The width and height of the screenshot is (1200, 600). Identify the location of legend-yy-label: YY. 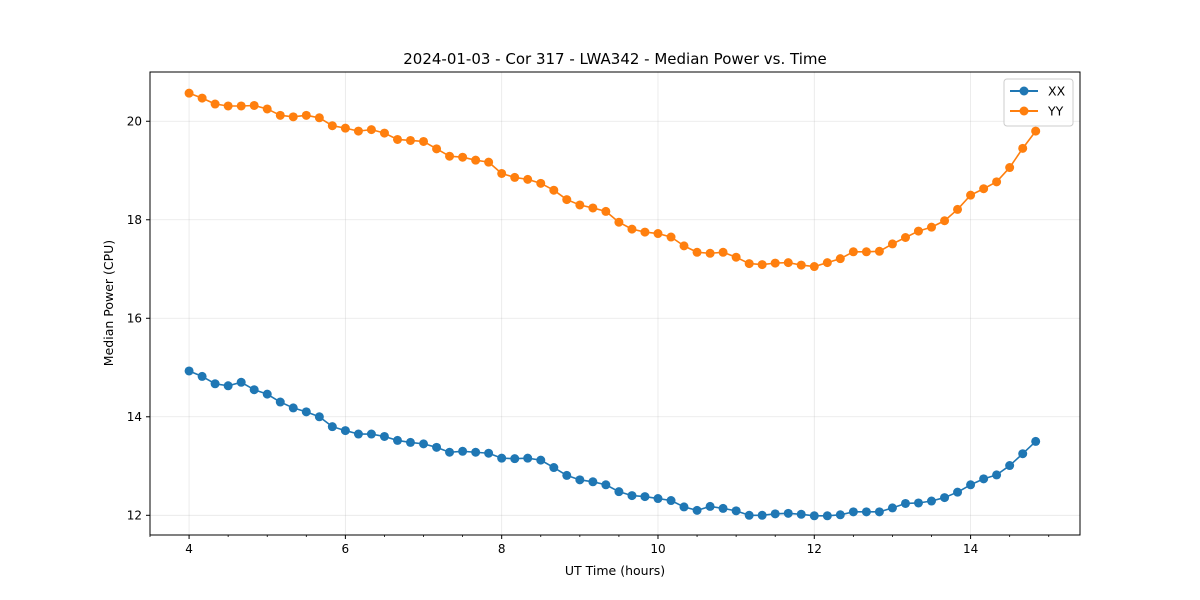
(1055, 111).